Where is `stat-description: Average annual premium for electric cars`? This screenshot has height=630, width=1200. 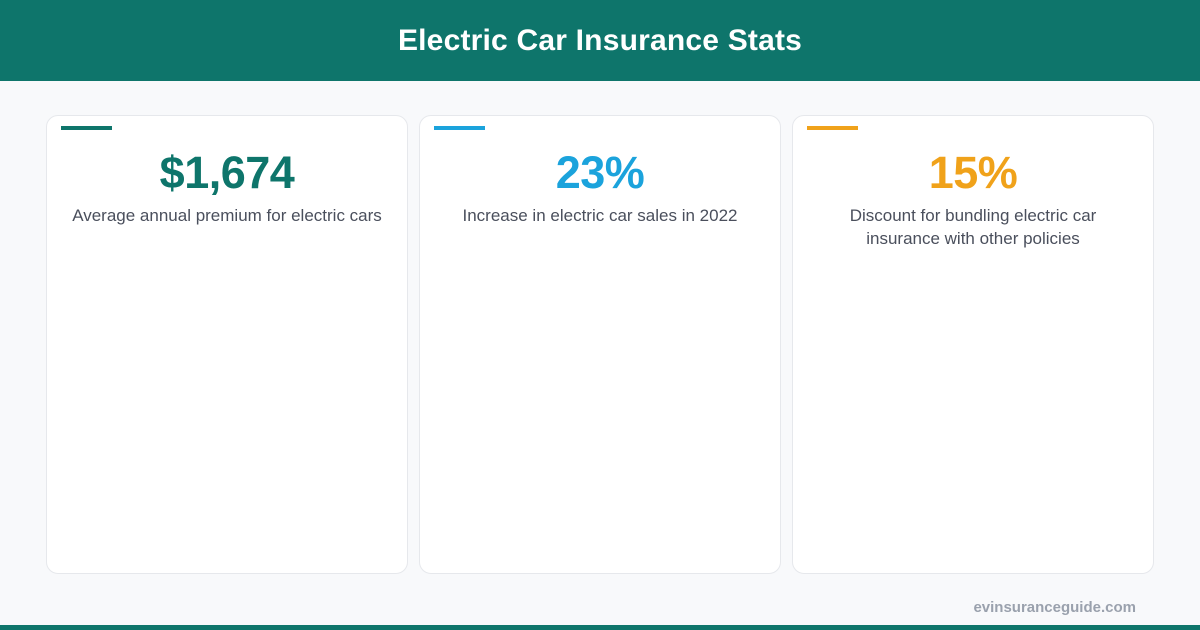 stat-description: Average annual premium for electric cars is located at coordinates (227, 215).